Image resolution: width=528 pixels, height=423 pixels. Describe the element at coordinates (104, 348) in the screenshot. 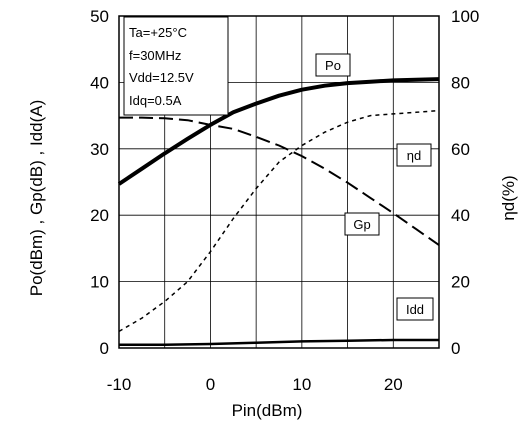

I see `left-y-tick-label: 0` at that location.